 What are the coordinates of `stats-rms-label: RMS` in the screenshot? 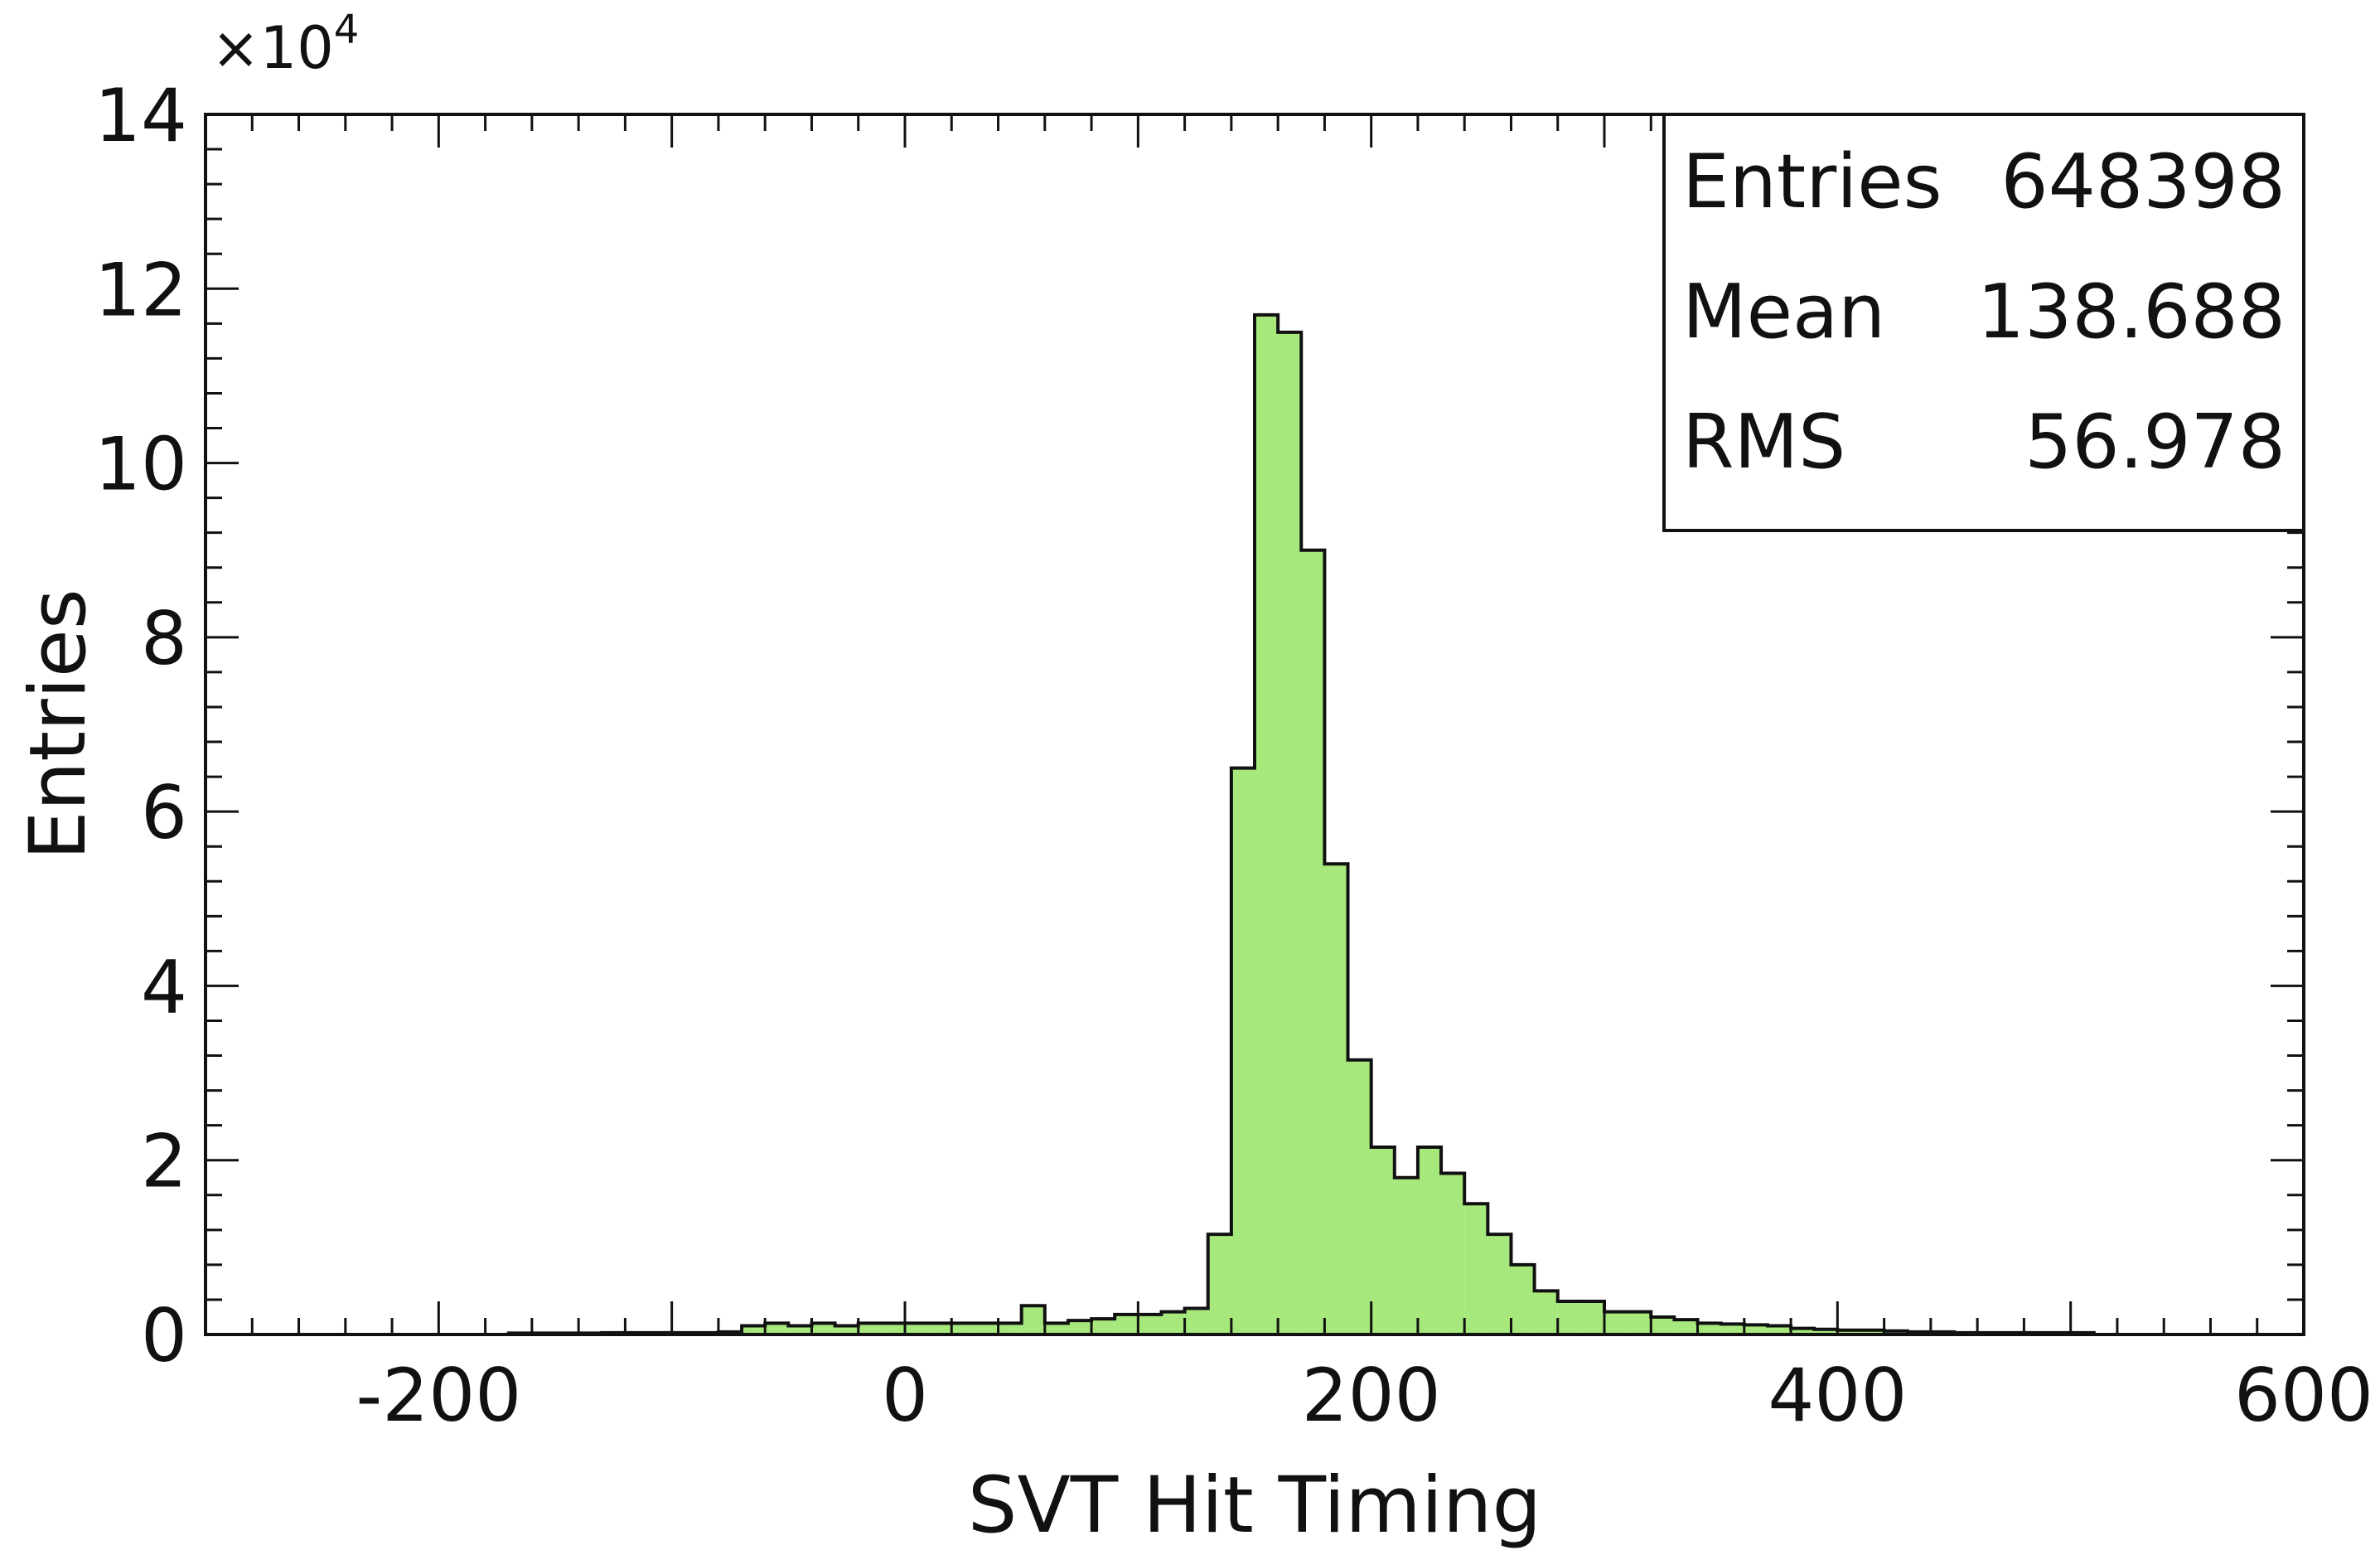 It's located at (1763, 442).